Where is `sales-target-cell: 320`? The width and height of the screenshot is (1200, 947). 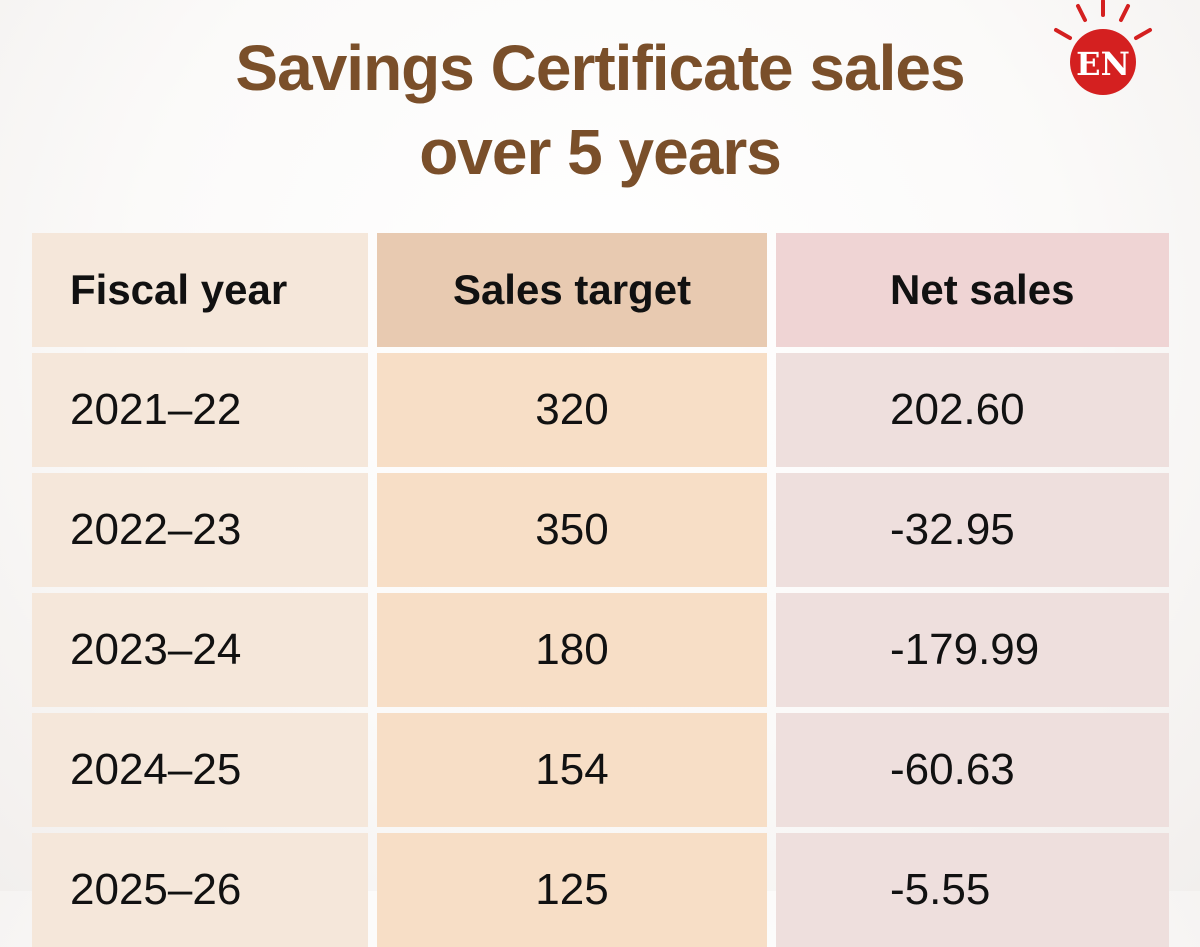 sales-target-cell: 320 is located at coordinates (572, 410).